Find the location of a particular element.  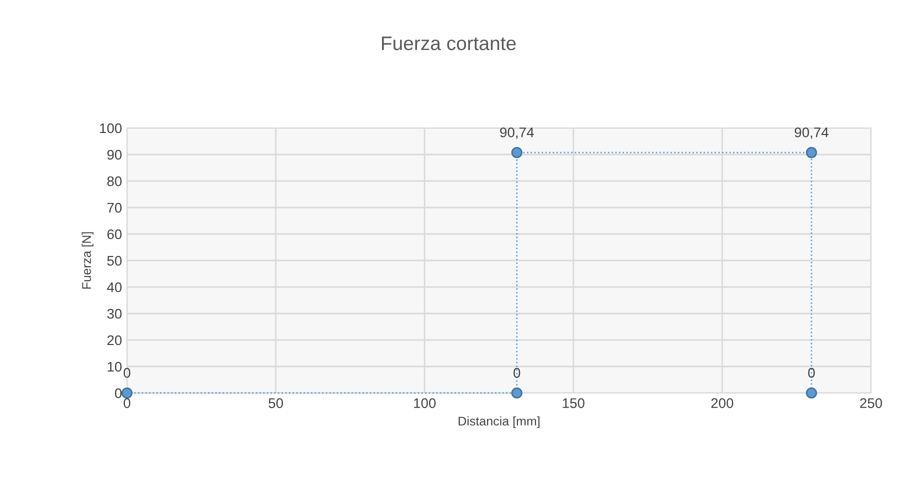

y-tick-label: 30 is located at coordinates (114, 313).